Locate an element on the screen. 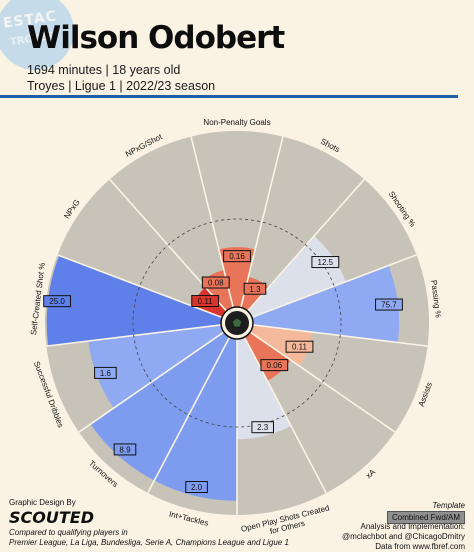 The height and width of the screenshot is (552, 474). metric-label-xa: xA is located at coordinates (370, 473).